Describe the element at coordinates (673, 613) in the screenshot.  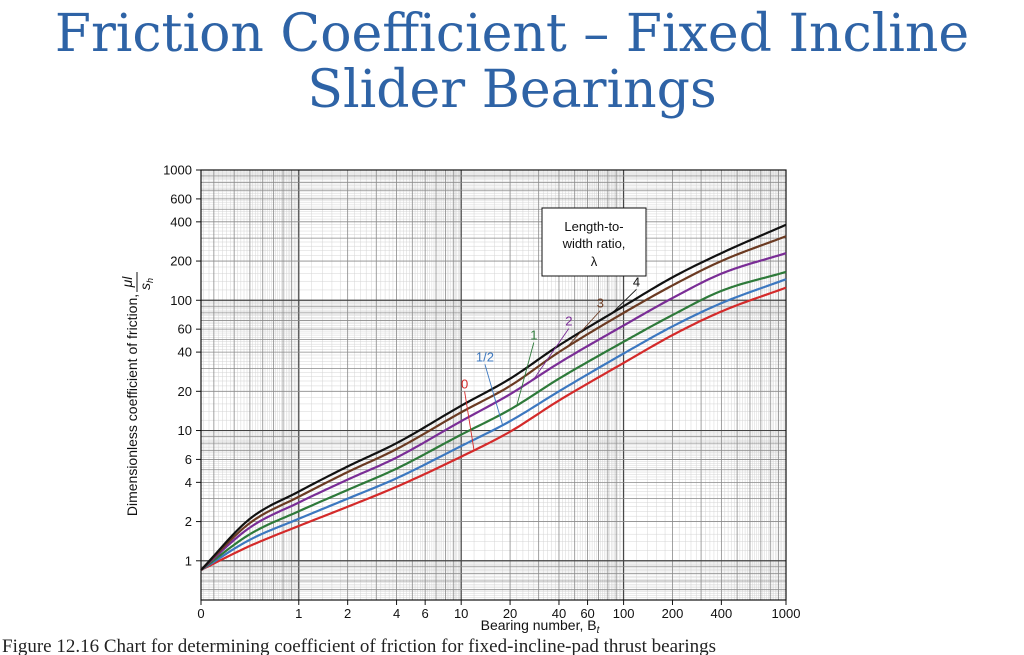
I see `x-tick-label: 200` at that location.